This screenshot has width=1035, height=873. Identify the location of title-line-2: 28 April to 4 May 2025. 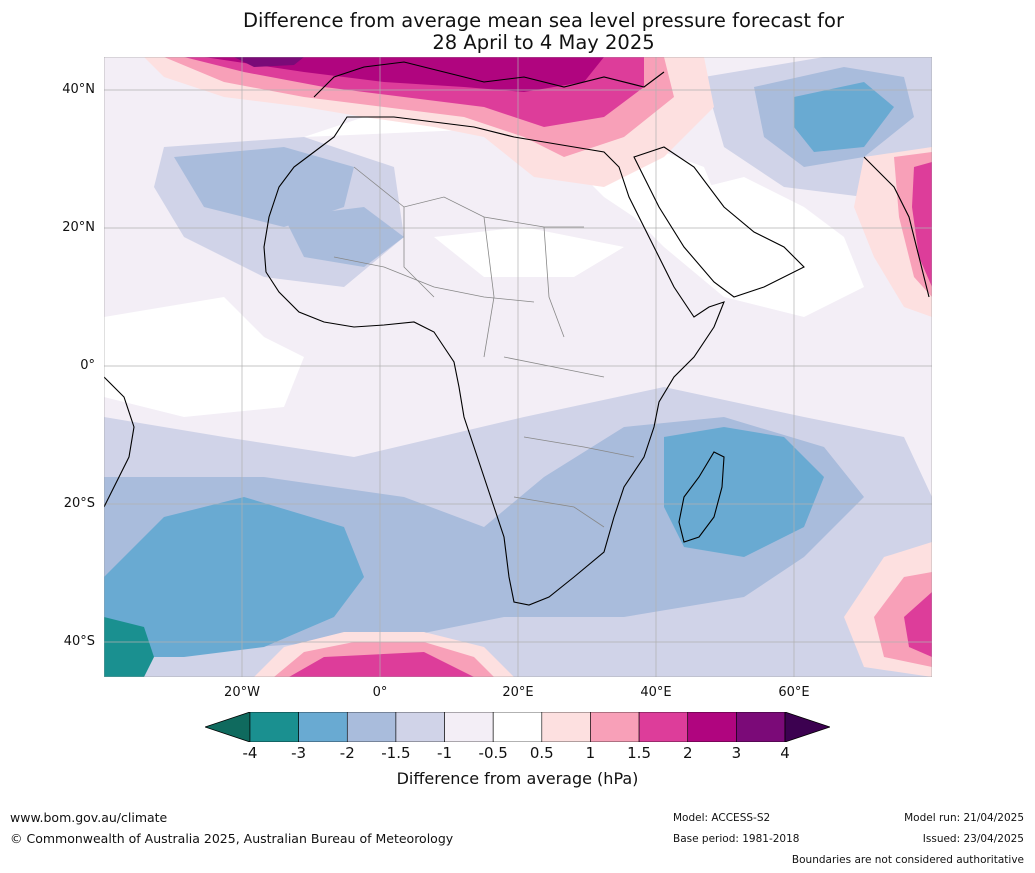
(543, 42).